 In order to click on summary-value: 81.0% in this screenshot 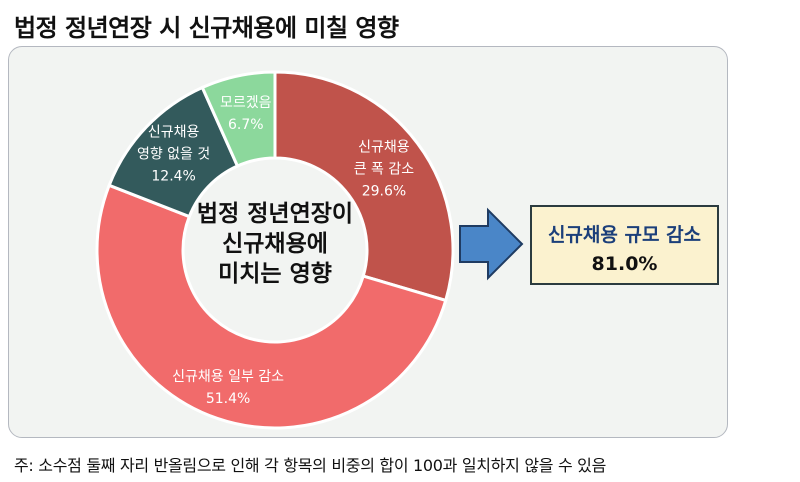, I will do `click(624, 264)`.